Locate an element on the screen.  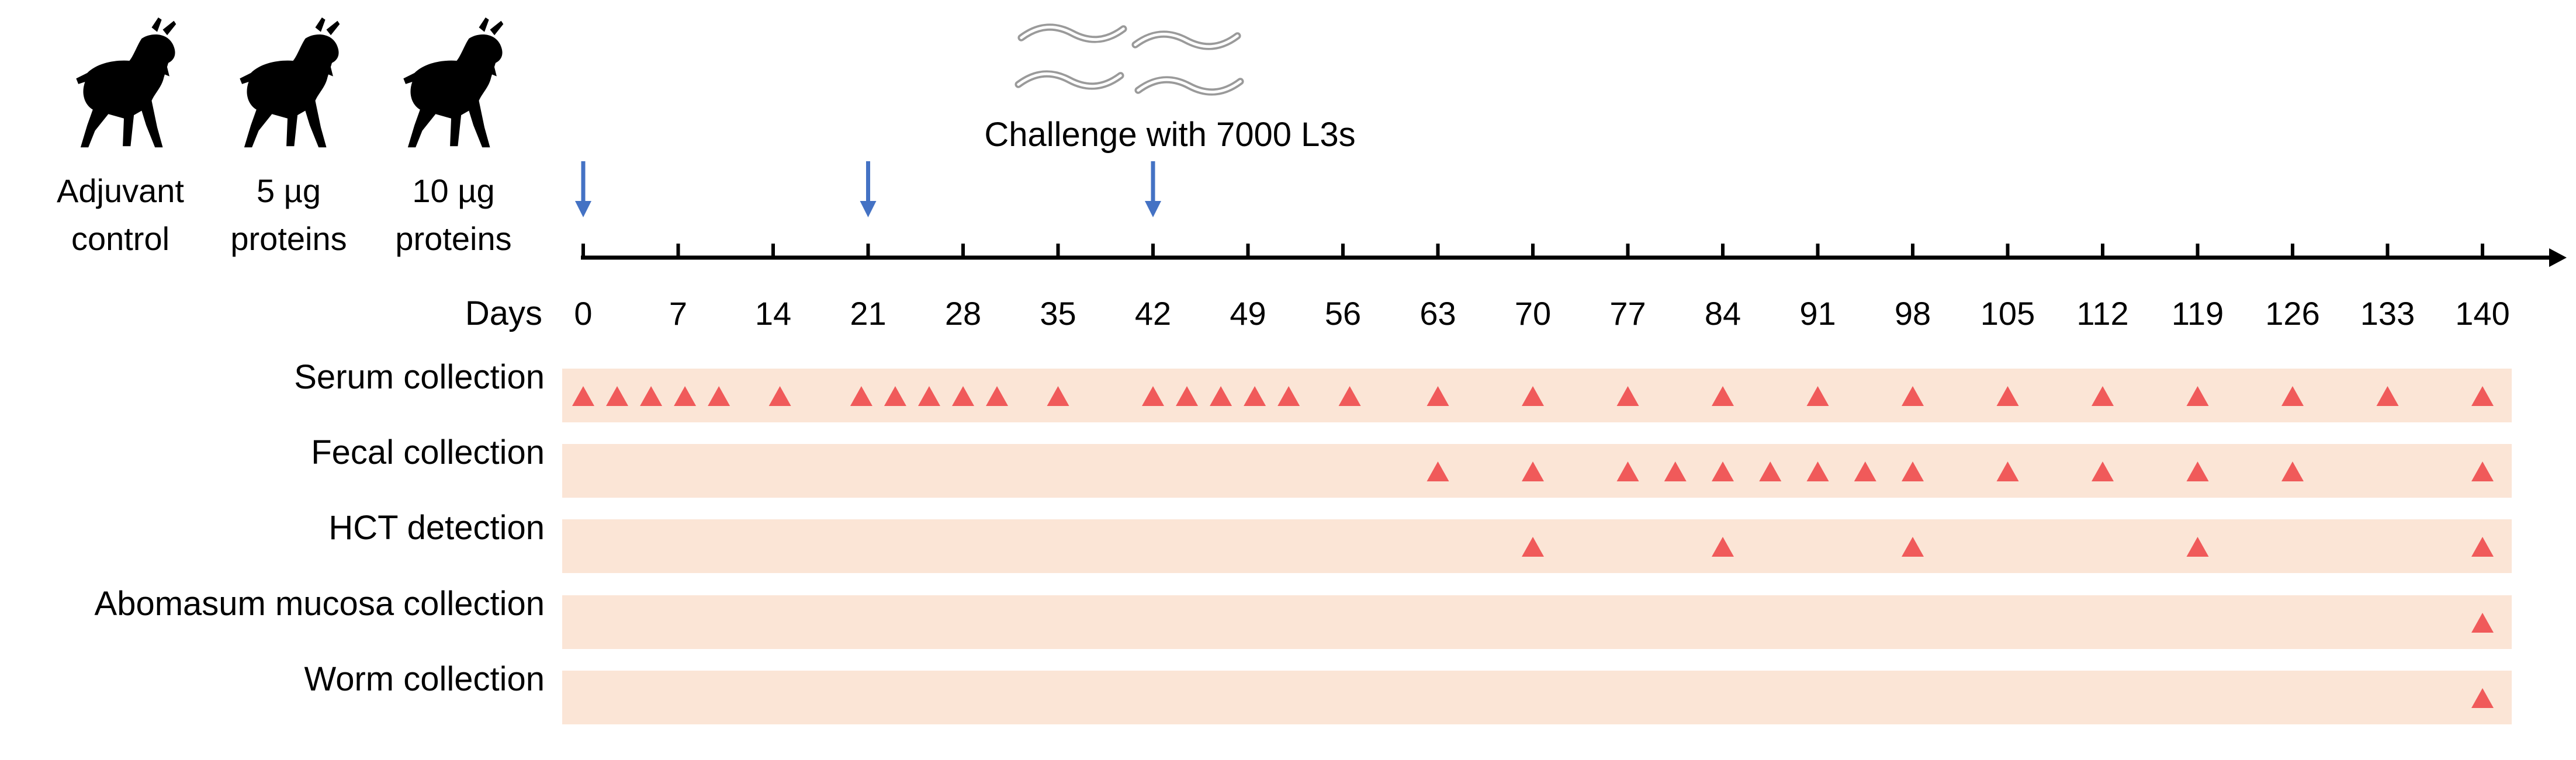
axis-arrowhead is located at coordinates (2558, 257).